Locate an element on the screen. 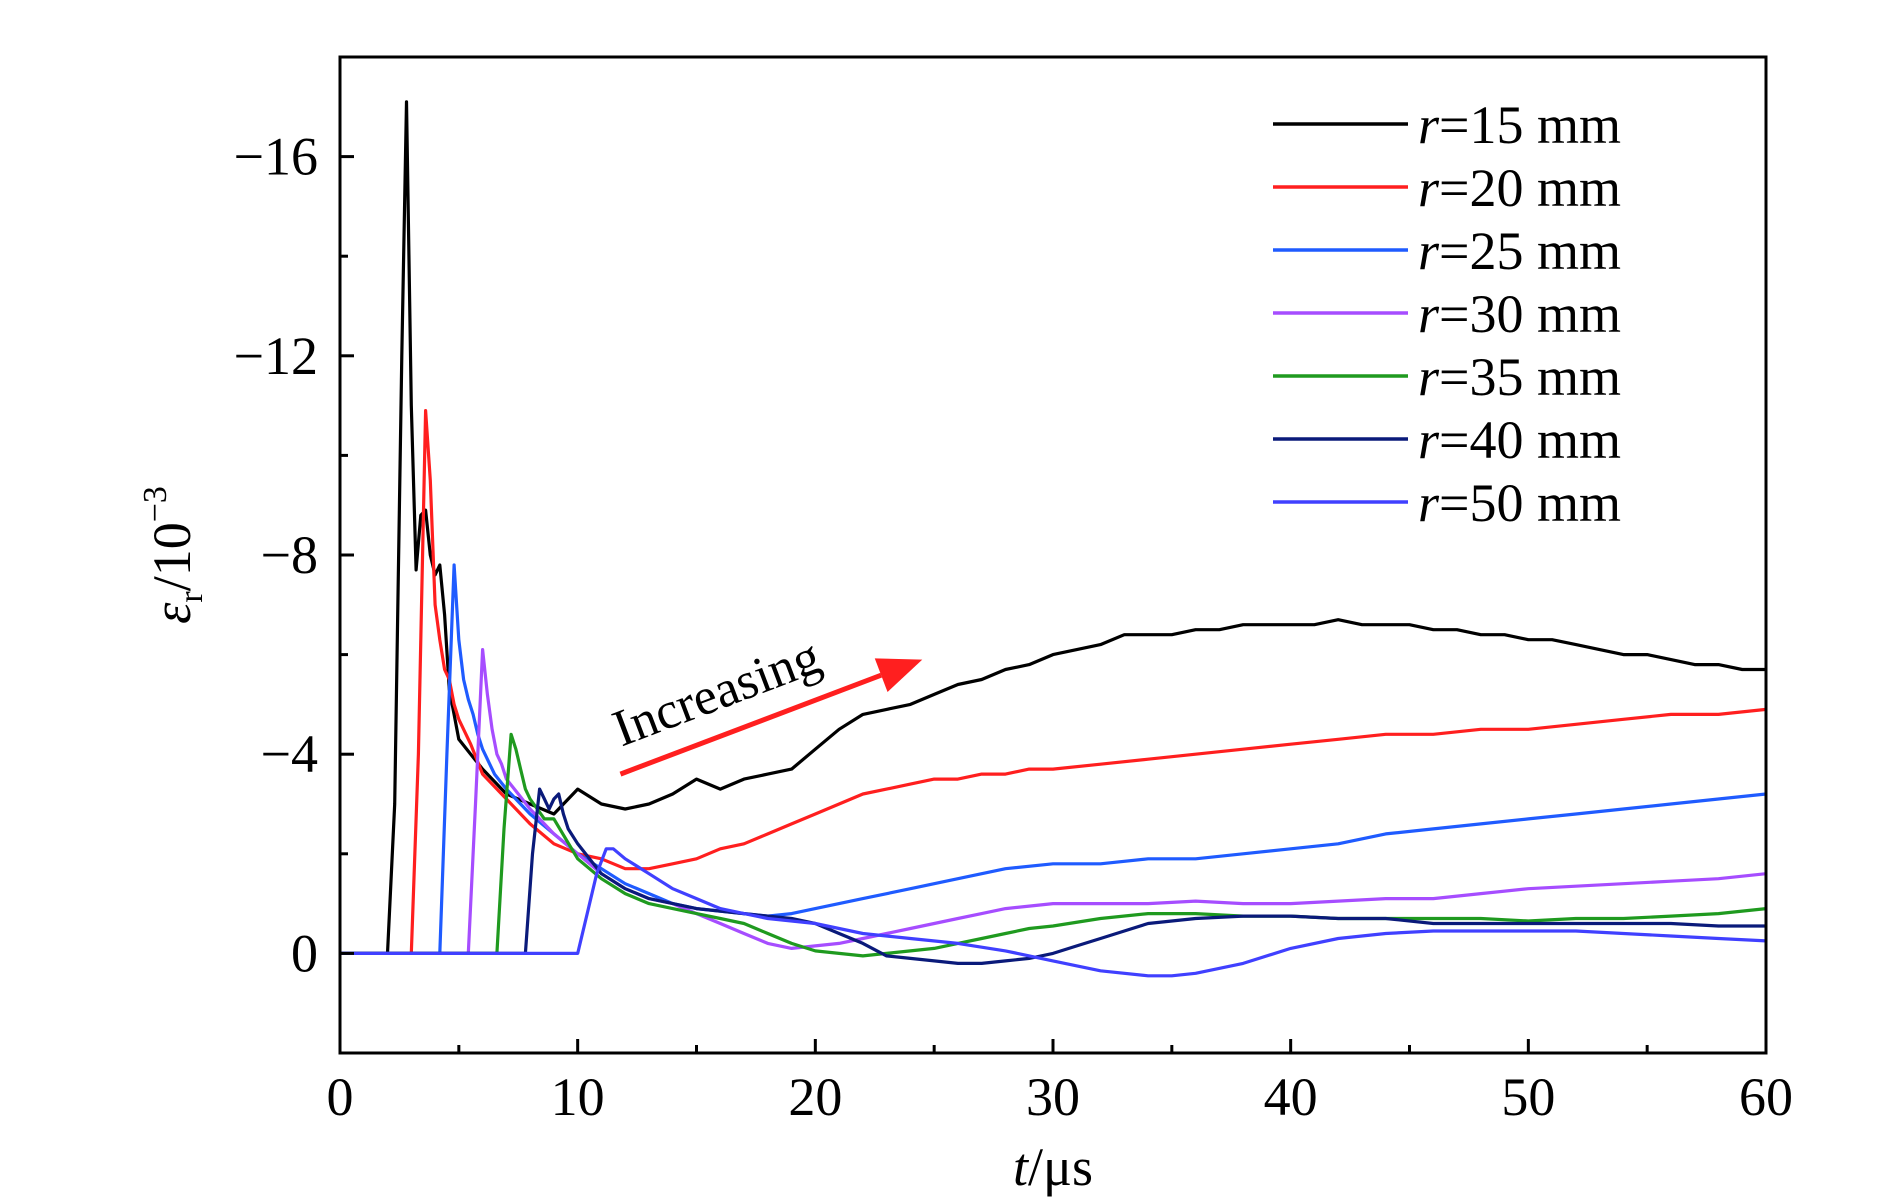 The image size is (1890, 1202). y-tick-label: −16 is located at coordinates (276, 157).